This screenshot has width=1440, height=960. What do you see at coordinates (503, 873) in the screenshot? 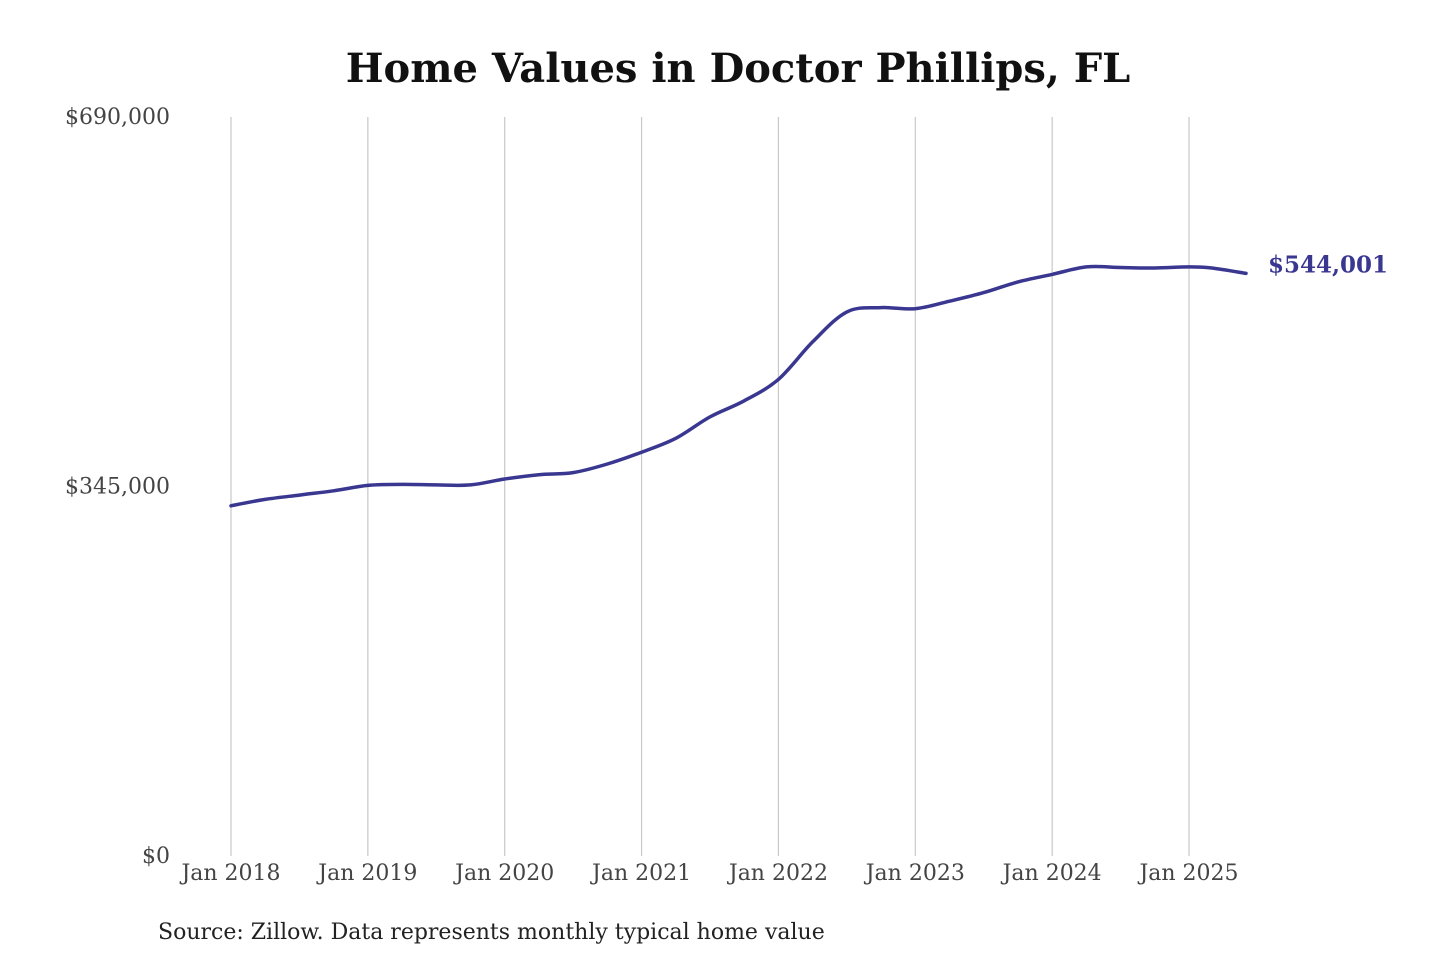
I see `x-tick-label: Jan 2020` at bounding box center [503, 873].